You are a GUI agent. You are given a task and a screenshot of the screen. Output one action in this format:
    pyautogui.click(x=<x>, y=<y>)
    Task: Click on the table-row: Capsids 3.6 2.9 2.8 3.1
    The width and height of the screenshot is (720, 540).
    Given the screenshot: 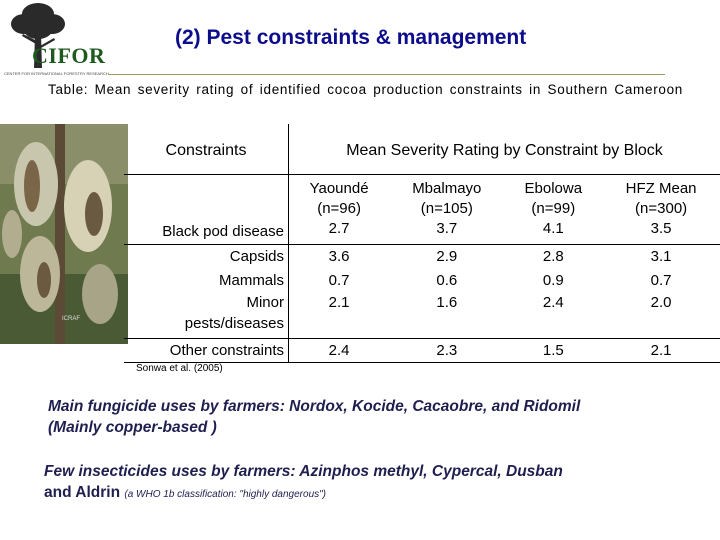 What is the action you would take?
    pyautogui.click(x=422, y=256)
    